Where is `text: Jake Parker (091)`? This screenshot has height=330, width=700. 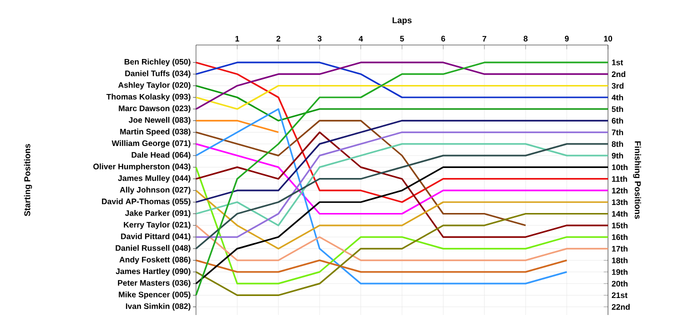 text: Jake Parker (091) is located at coordinates (157, 214).